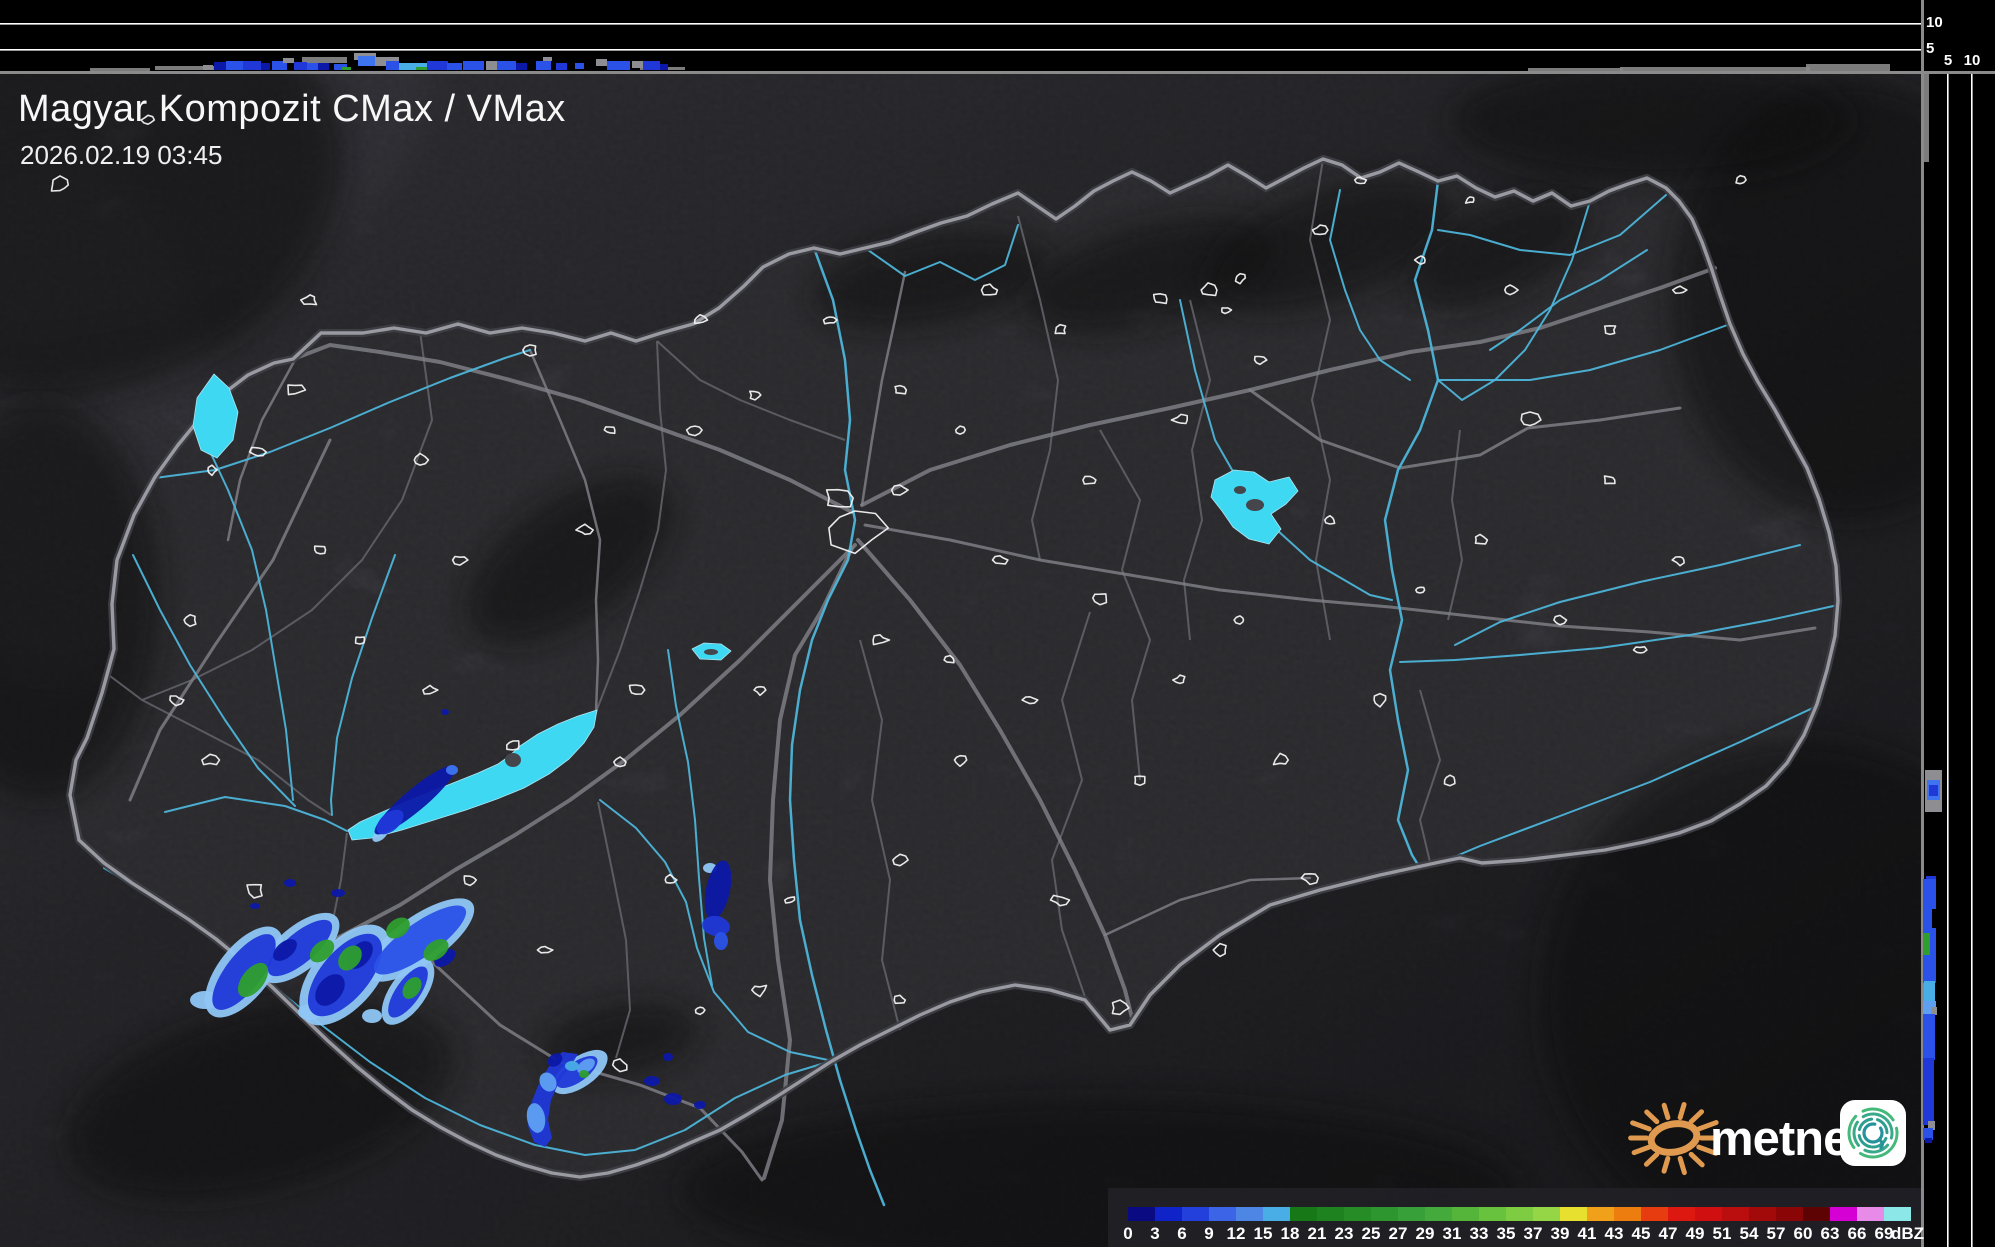  What do you see at coordinates (1641, 1233) in the screenshot?
I see `legend-tick-label: 45` at bounding box center [1641, 1233].